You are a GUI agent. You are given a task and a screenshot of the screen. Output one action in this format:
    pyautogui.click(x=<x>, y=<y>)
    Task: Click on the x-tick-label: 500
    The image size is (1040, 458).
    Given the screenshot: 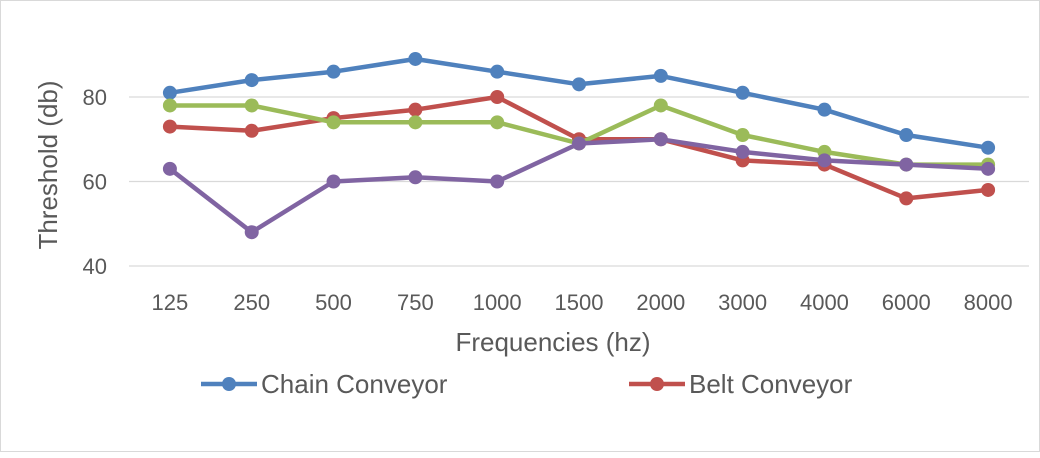 What is the action you would take?
    pyautogui.click(x=333, y=302)
    